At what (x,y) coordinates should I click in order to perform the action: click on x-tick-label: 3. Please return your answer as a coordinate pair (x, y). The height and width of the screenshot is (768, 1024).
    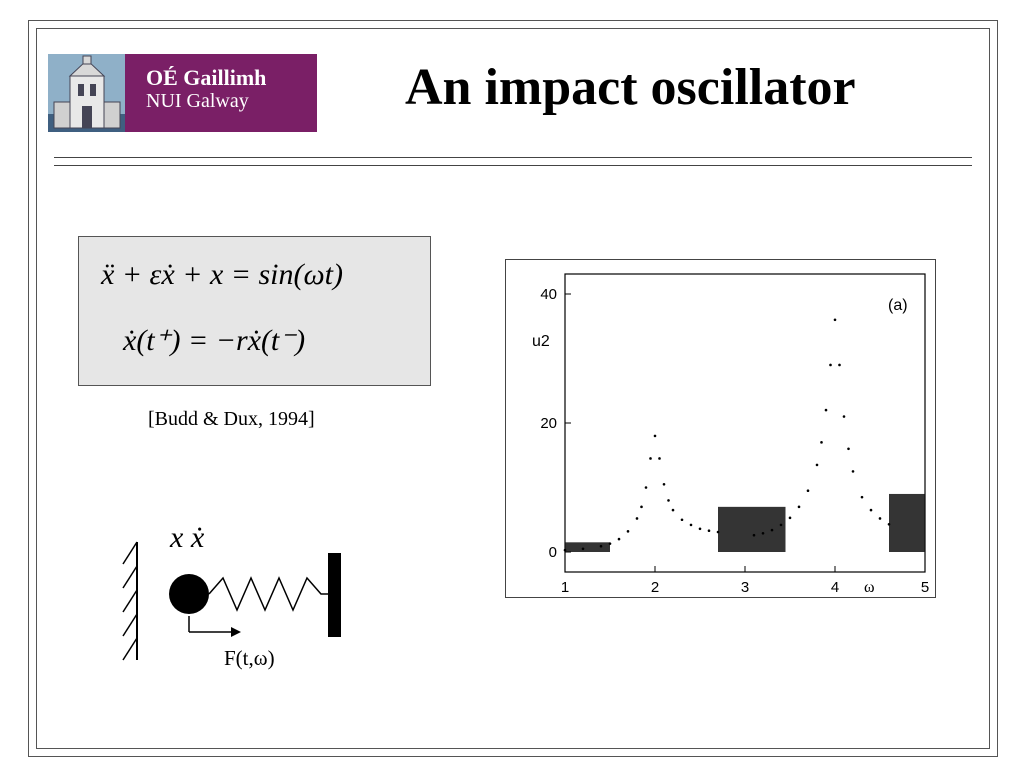
    Looking at the image, I should click on (745, 587).